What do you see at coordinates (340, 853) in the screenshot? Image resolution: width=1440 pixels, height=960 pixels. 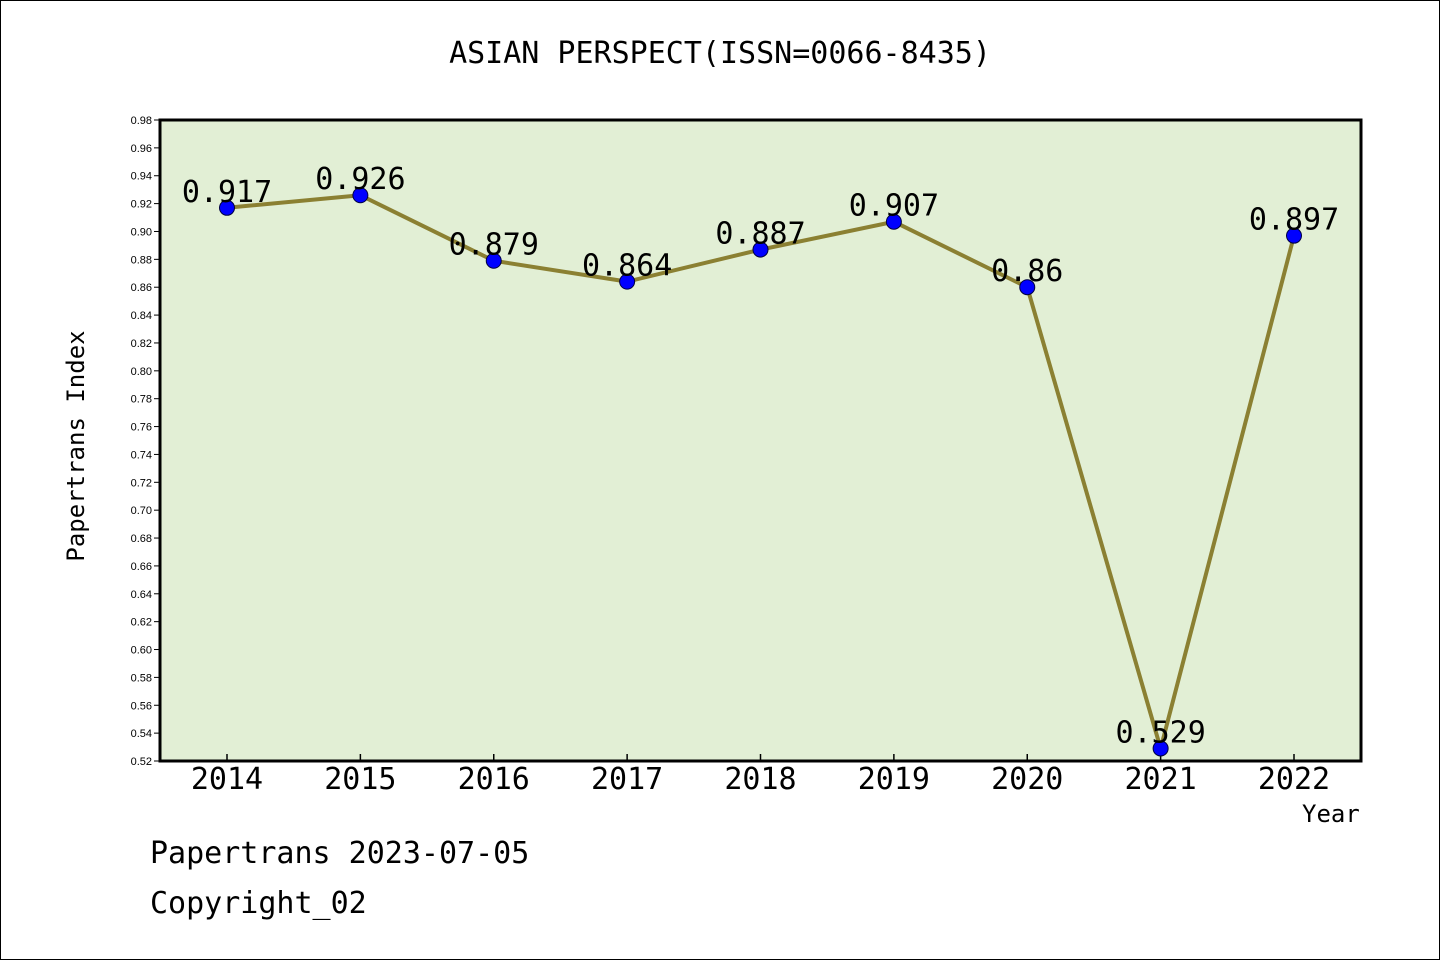 I see `footer-date: Papertrans 2023-07-05` at bounding box center [340, 853].